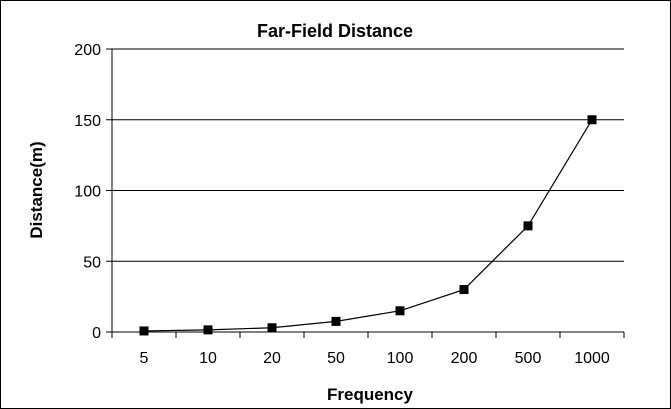  I want to click on x-axis-label: Frequency, so click(370, 394).